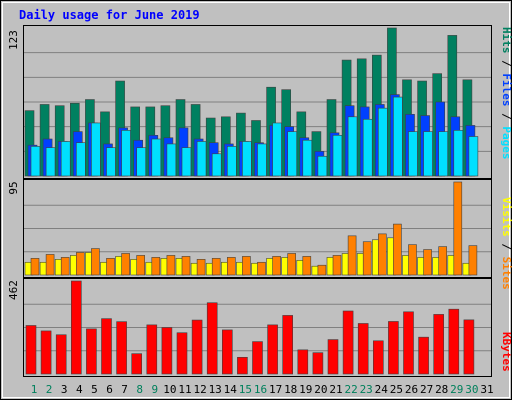 Image resolution: width=512 pixels, height=400 pixels. Describe the element at coordinates (184, 389) in the screenshot. I see `x-tick-label: 11` at that location.